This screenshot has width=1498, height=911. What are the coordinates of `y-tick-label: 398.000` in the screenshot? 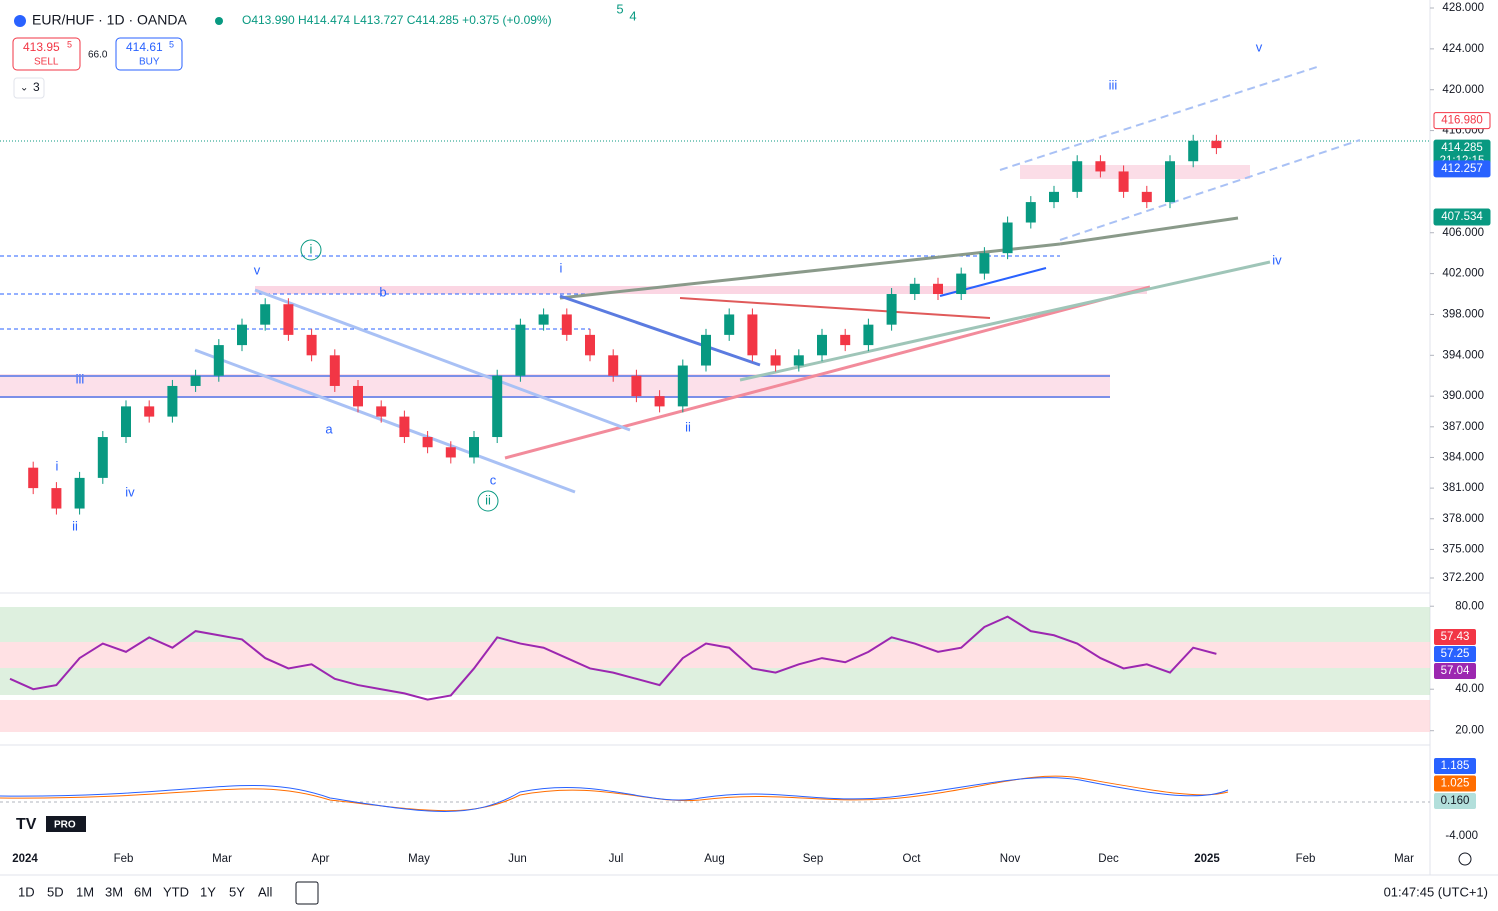 It's located at (1463, 314).